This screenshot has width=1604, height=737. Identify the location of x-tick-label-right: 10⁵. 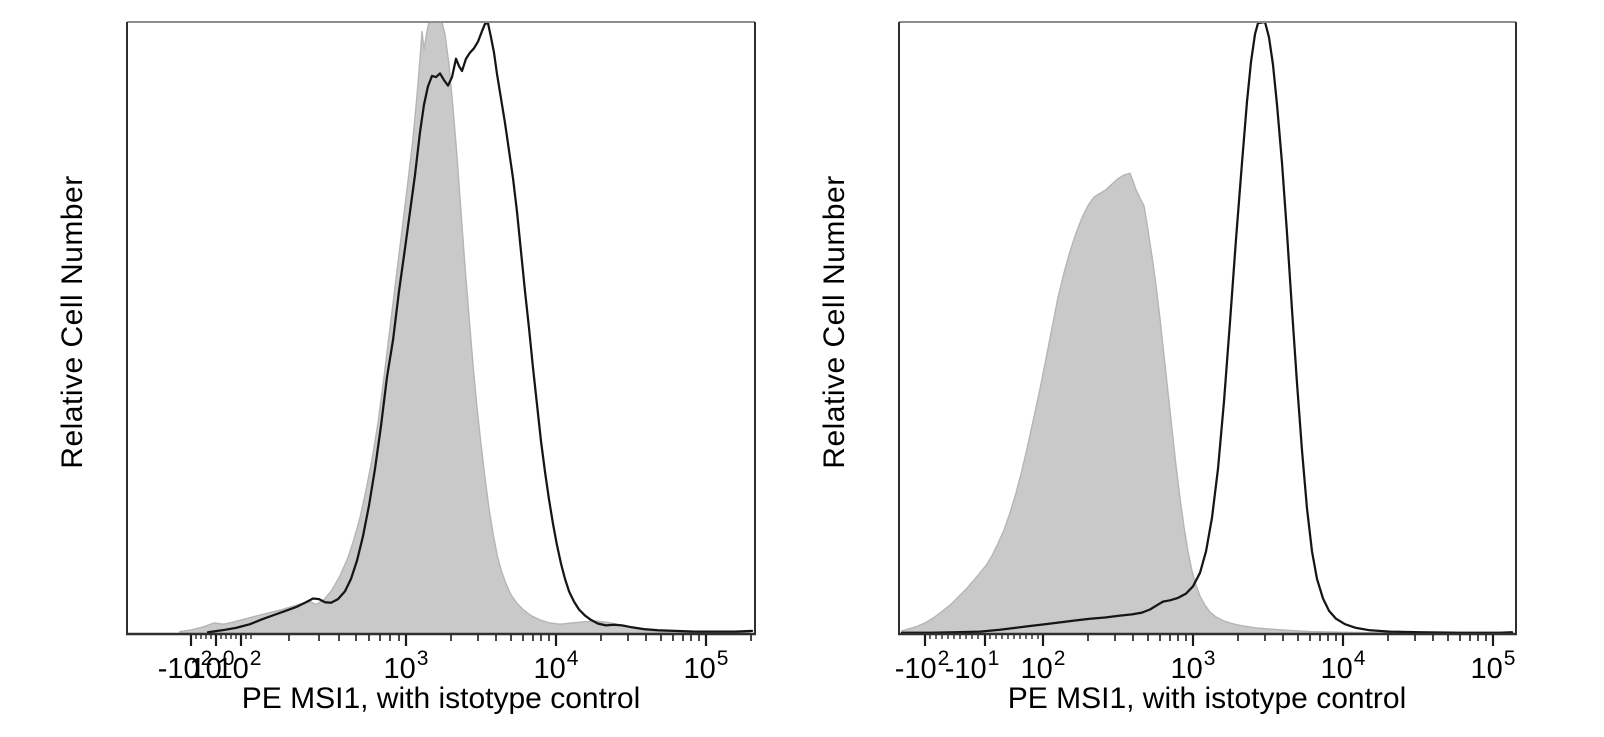
(1493, 666).